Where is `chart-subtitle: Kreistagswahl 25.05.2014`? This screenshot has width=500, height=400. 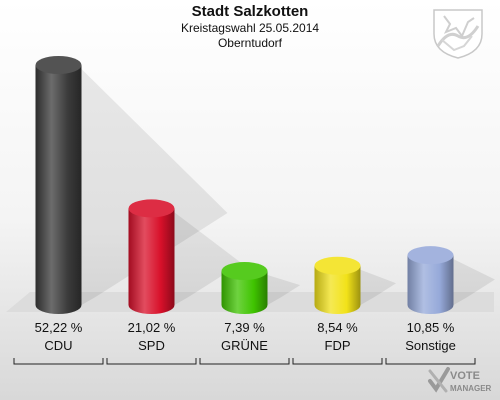
chart-subtitle: Kreistagswahl 25.05.2014 is located at coordinates (250, 28).